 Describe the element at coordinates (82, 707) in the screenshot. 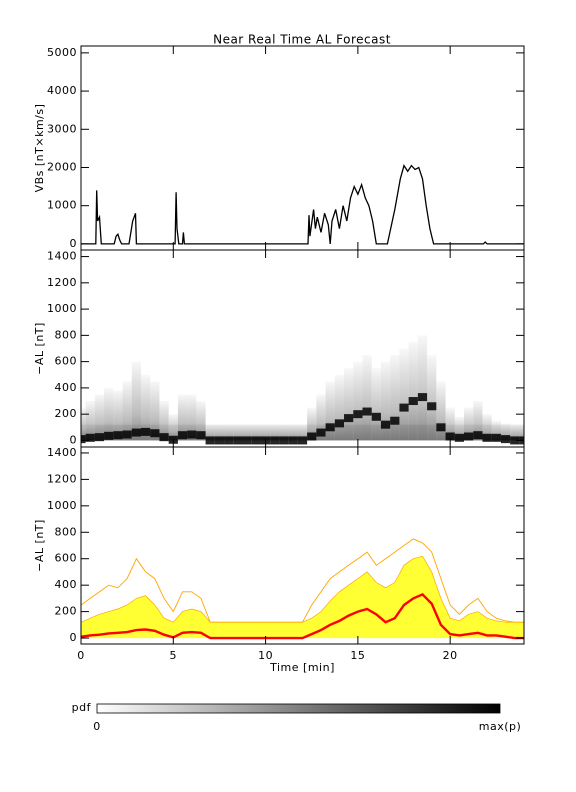

I see `colorbar-label: pdf` at that location.